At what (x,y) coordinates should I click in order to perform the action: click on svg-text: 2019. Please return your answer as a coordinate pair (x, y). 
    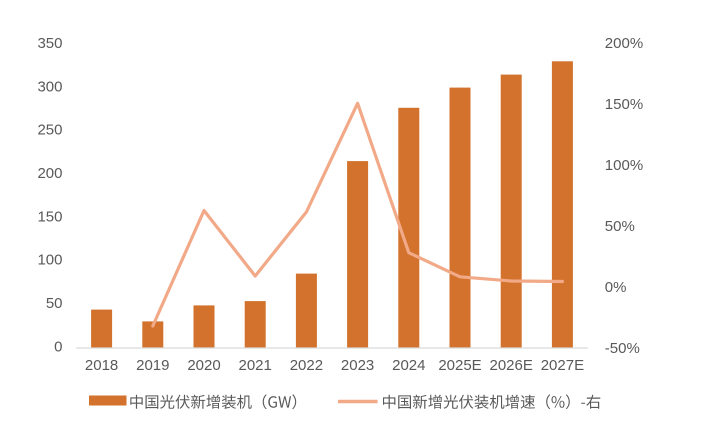
    Looking at the image, I should click on (152, 365).